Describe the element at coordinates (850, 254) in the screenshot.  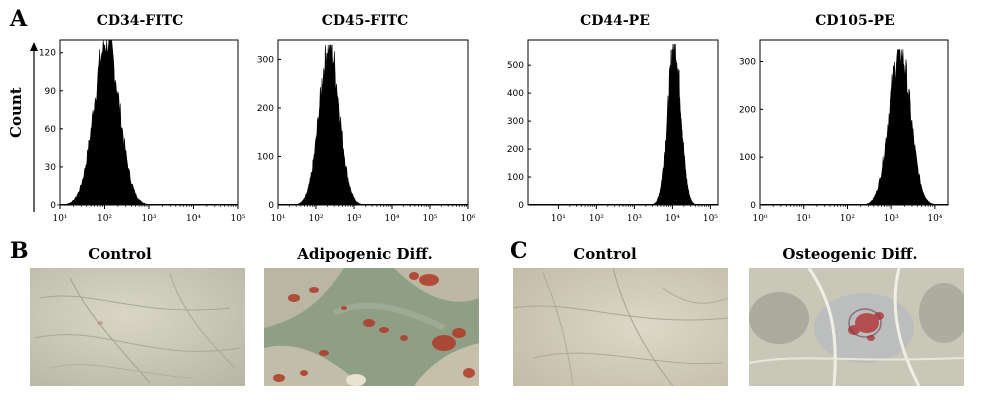
I see `micro-title-osteogenic: Osteogenic Diff.` at that location.